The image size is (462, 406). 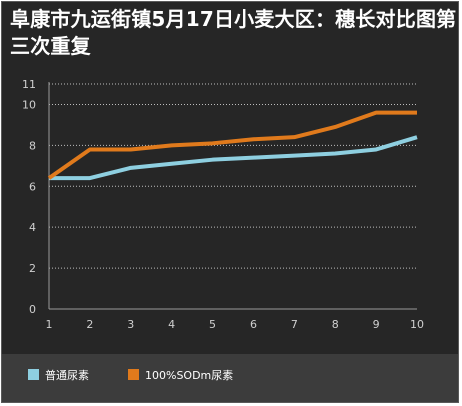 I want to click on series-lines, so click(x=232, y=145).